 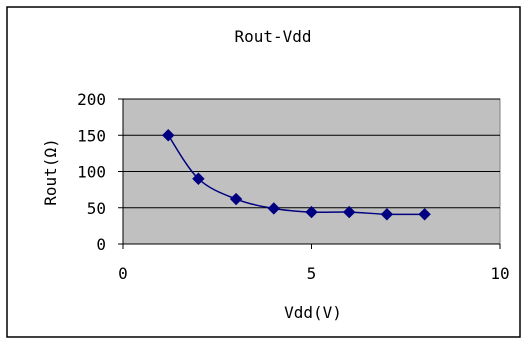 I want to click on y-tick-label-50: 50, so click(x=96, y=208).